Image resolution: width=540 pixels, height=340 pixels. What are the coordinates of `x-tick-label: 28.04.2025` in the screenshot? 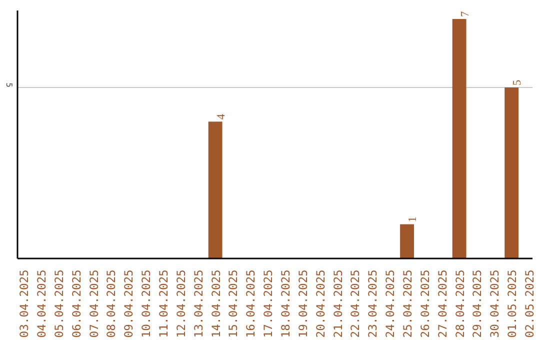 It's located at (459, 304).